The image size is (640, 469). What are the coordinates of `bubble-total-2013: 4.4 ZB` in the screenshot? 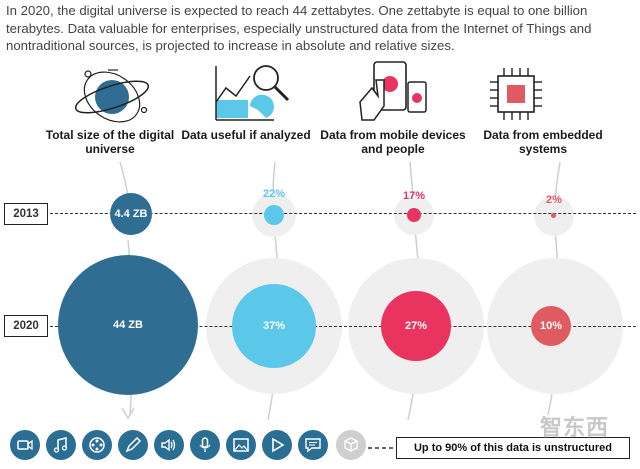 It's located at (131, 214).